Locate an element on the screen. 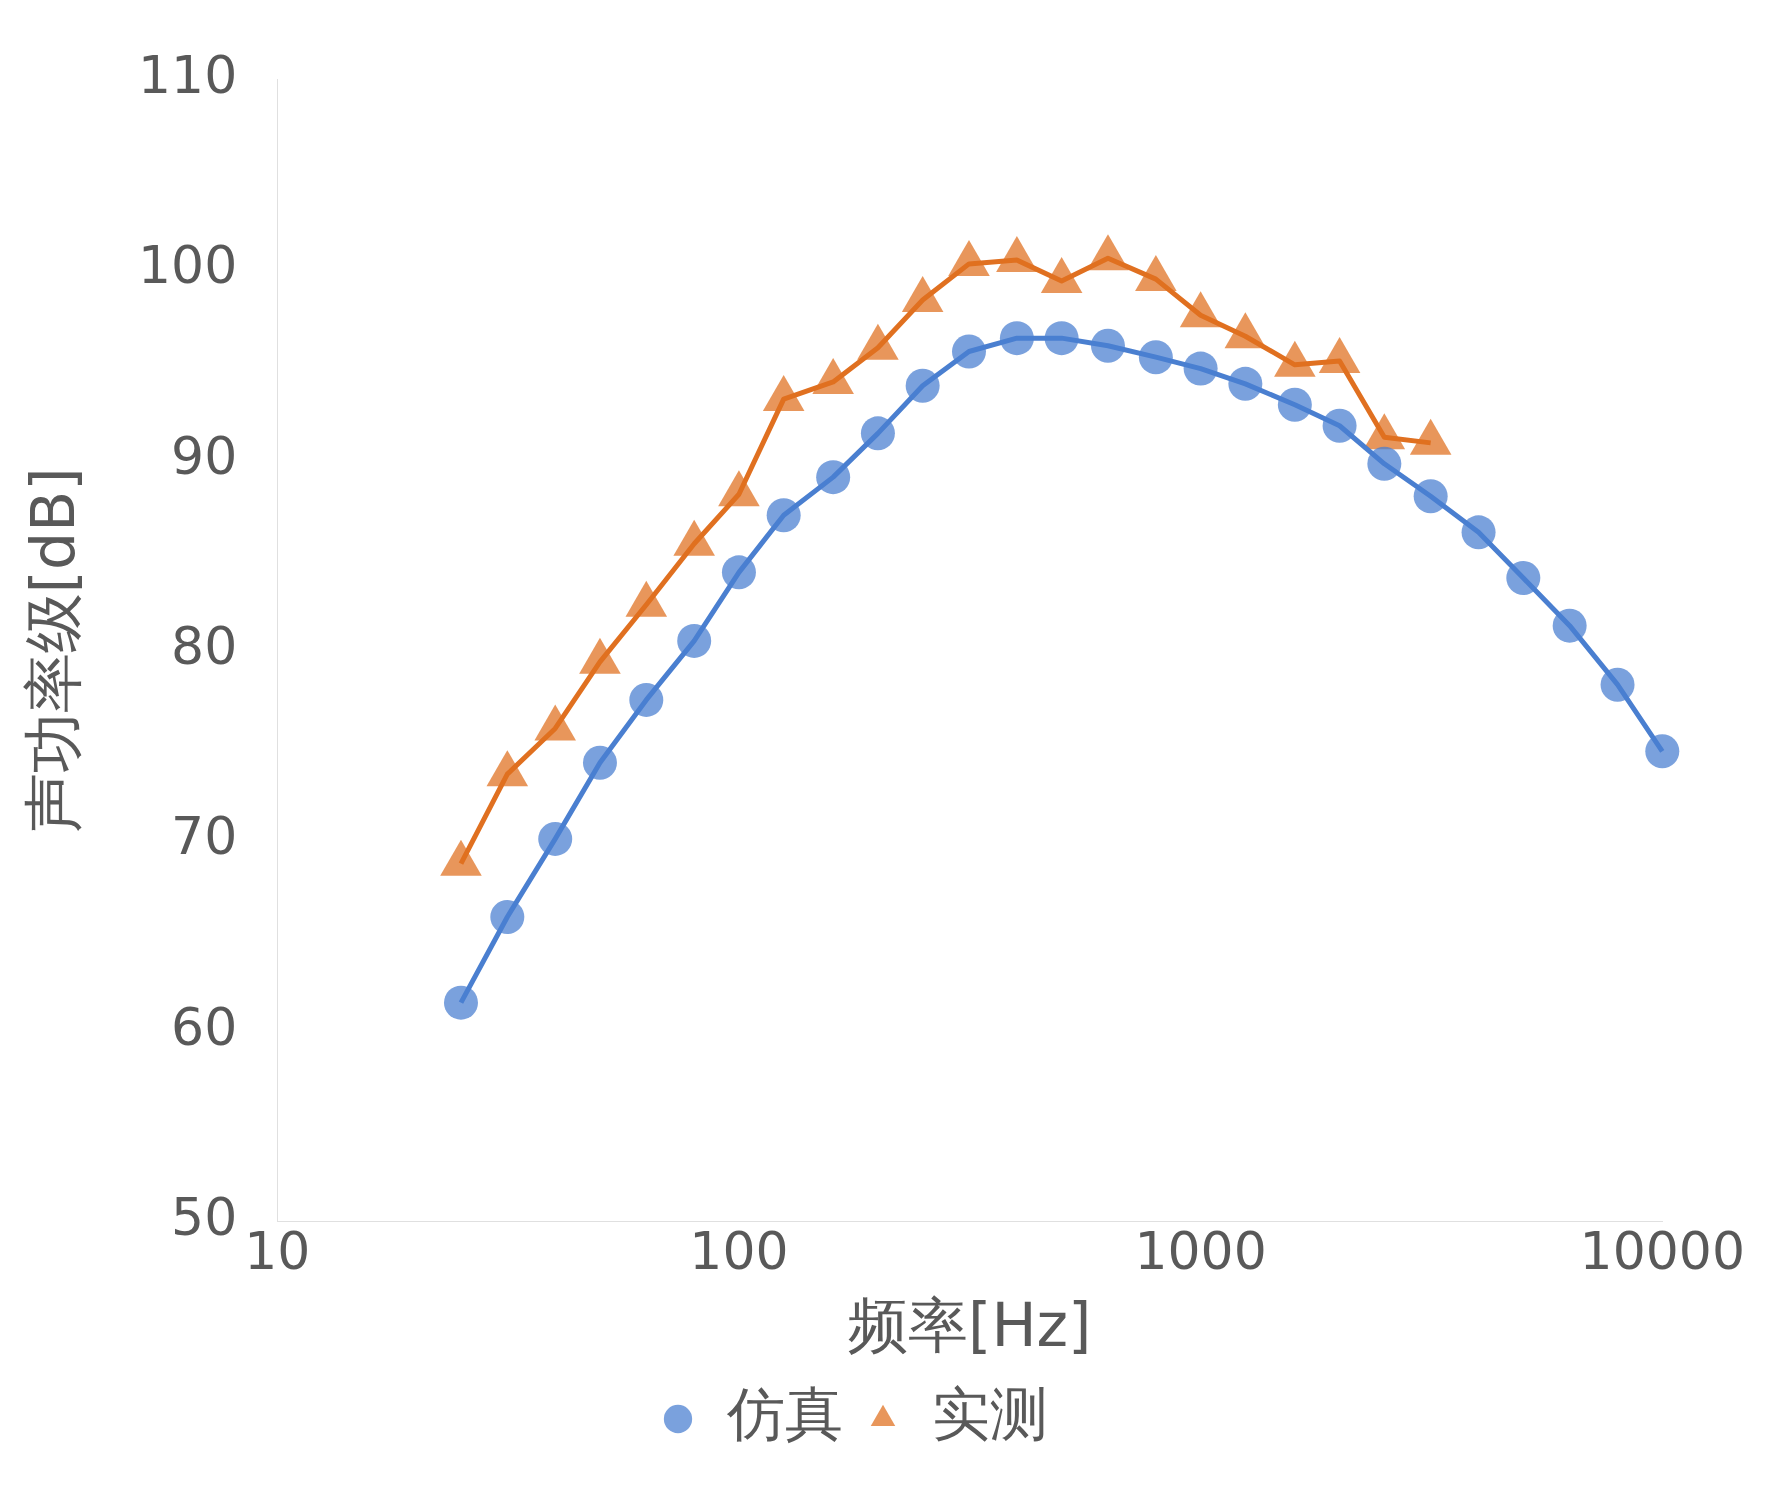 The height and width of the screenshot is (1489, 1774). x-tick-label: 10 is located at coordinates (277, 1251).